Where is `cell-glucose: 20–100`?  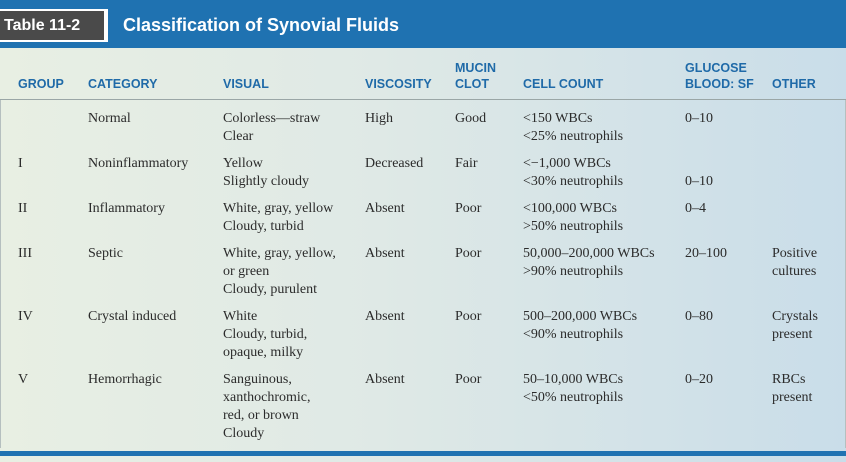 cell-glucose: 20–100 is located at coordinates (706, 254).